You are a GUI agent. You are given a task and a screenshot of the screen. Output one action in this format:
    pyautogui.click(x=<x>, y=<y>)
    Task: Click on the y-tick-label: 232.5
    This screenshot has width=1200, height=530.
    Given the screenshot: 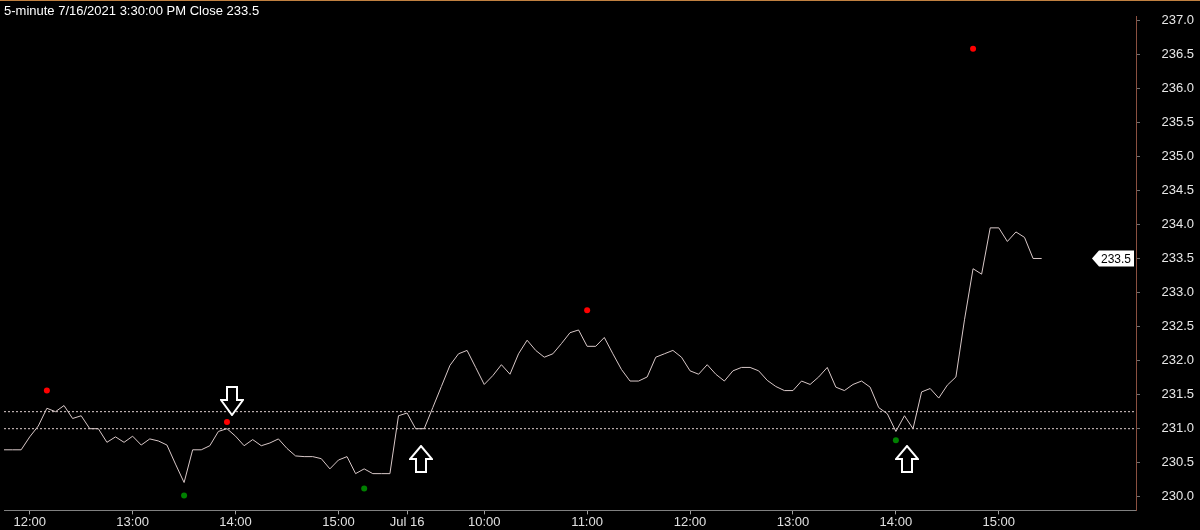 What is the action you would take?
    pyautogui.click(x=1177, y=326)
    